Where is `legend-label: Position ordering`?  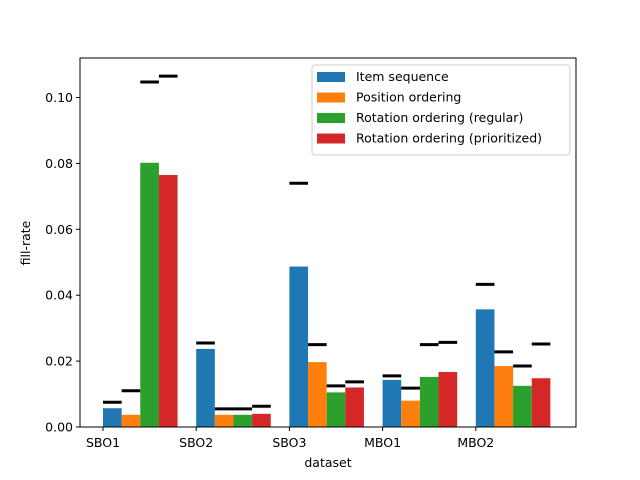 legend-label: Position ordering is located at coordinates (408, 97).